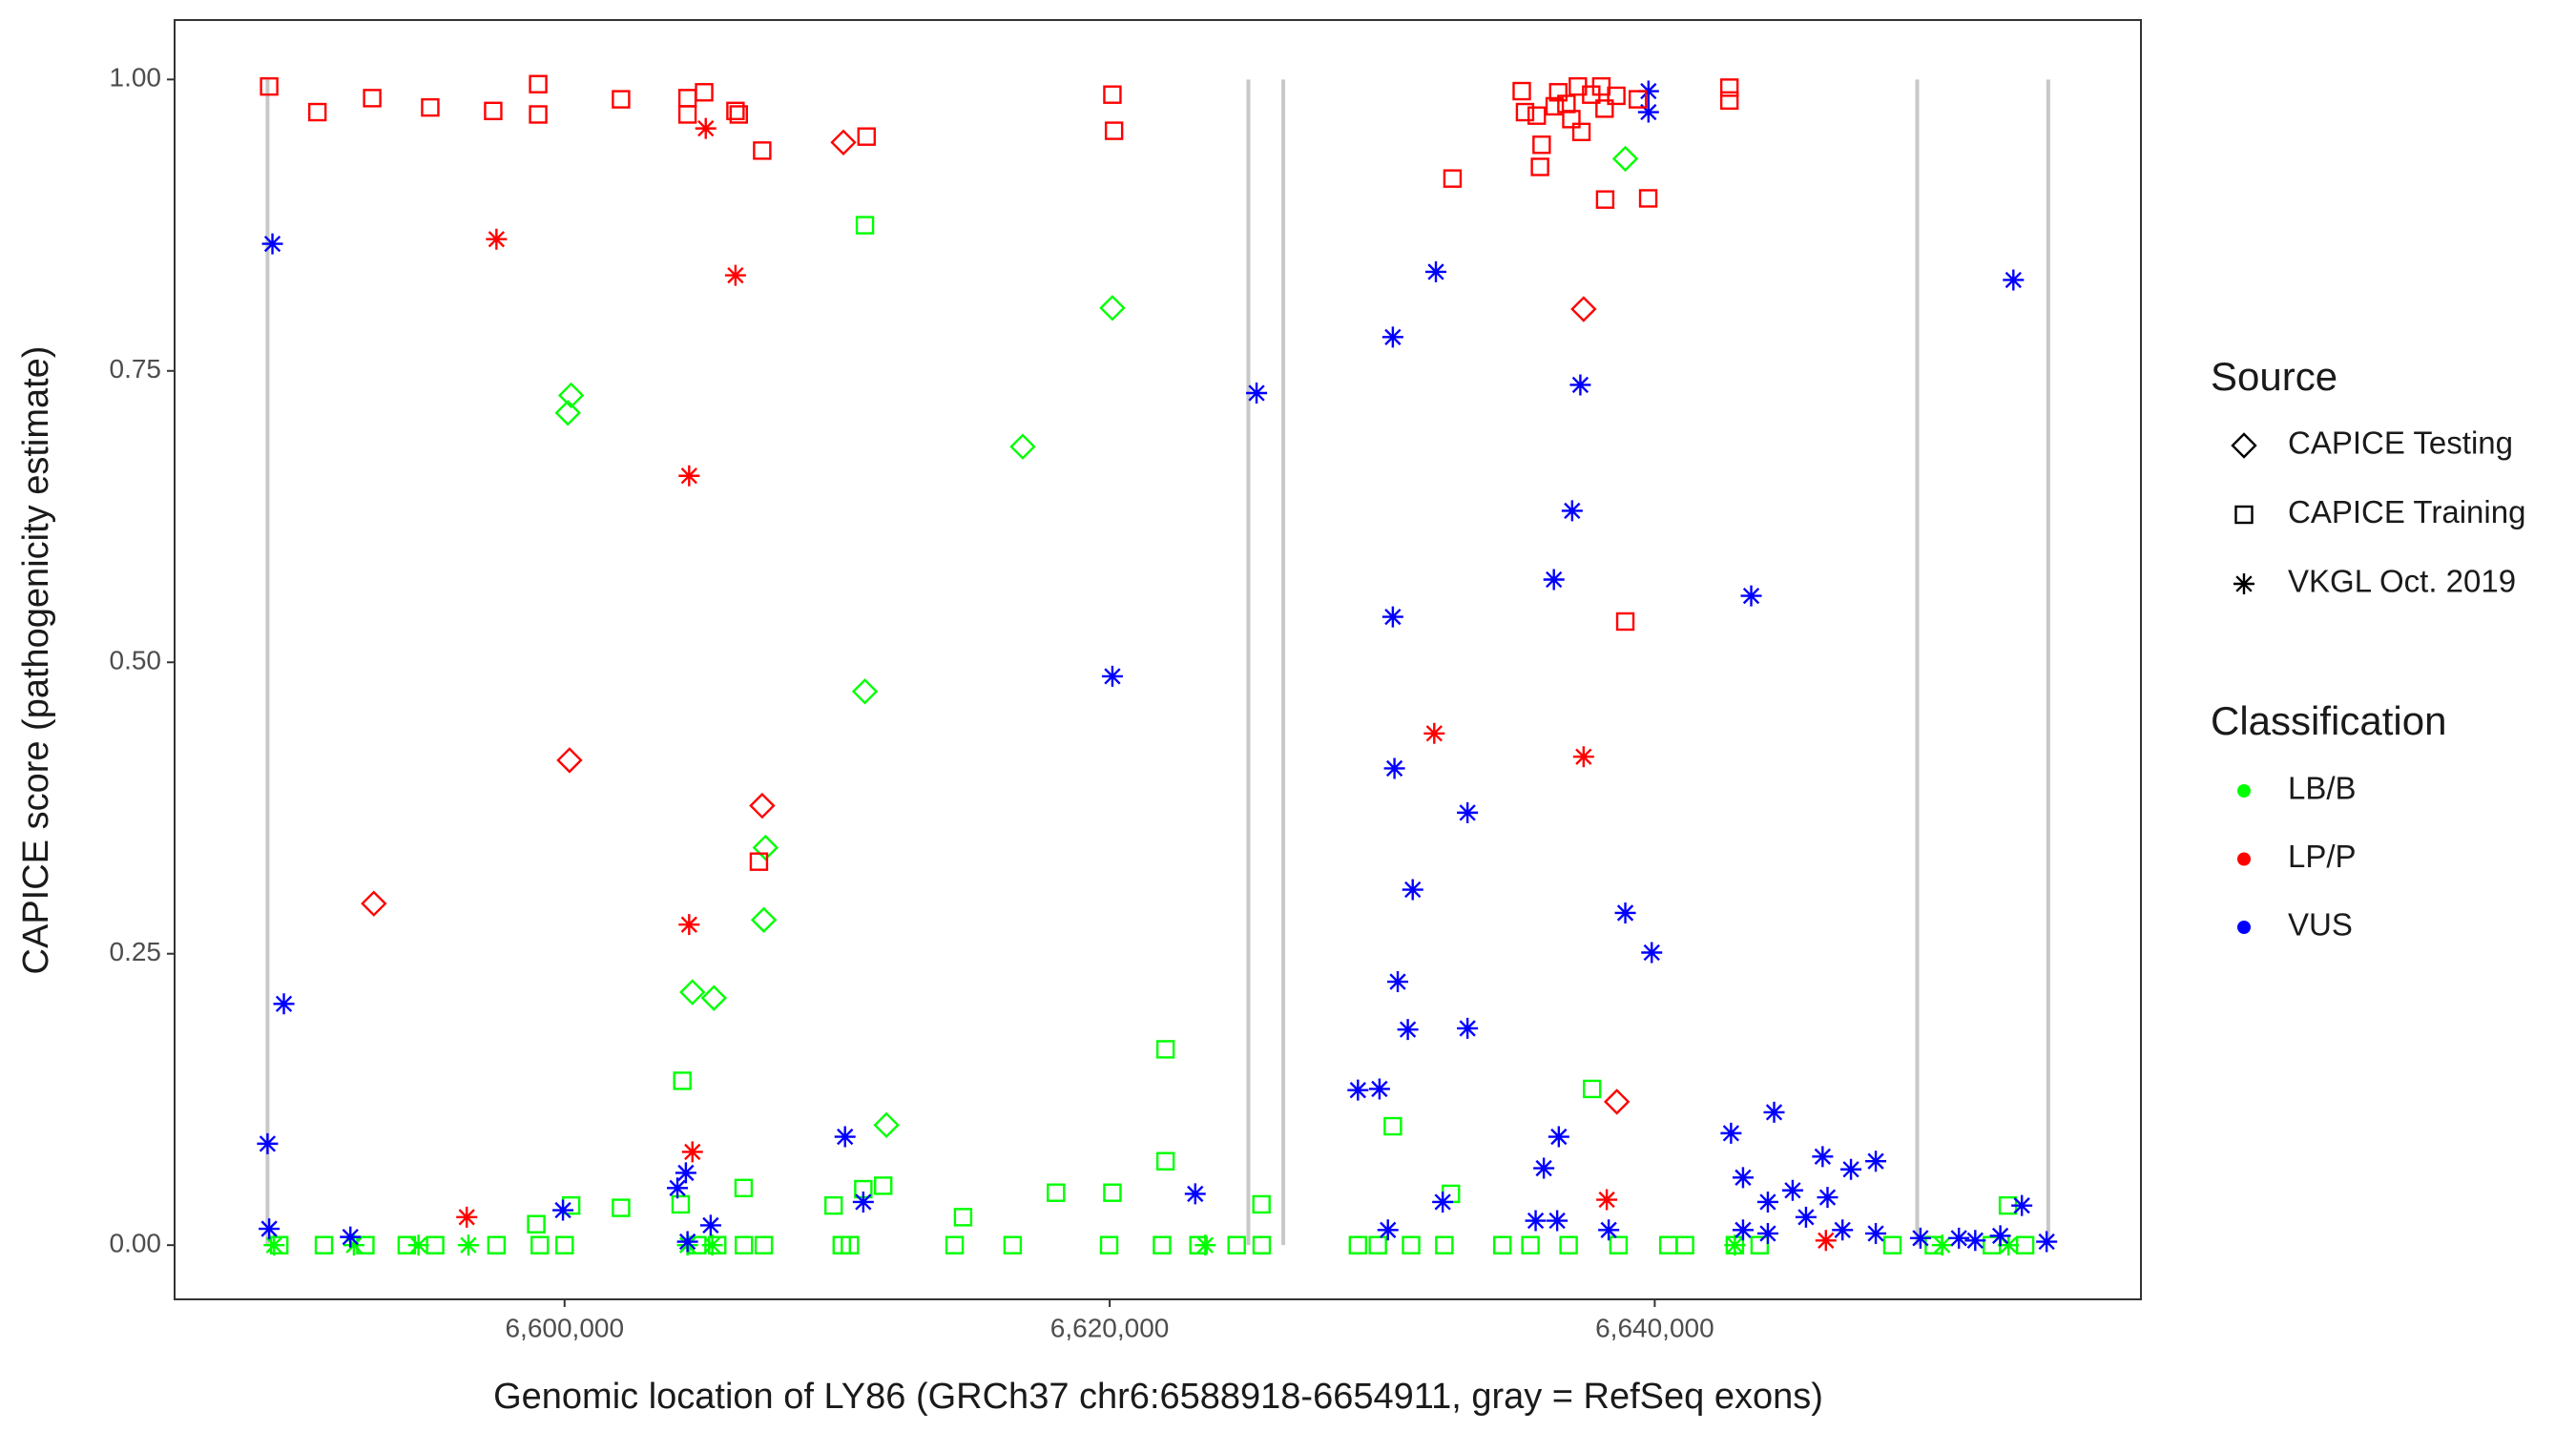 The height and width of the screenshot is (1431, 2576). Describe the element at coordinates (36, 660) in the screenshot. I see `y-axis-title: CAPICE score (pathogenicity estimate)` at that location.